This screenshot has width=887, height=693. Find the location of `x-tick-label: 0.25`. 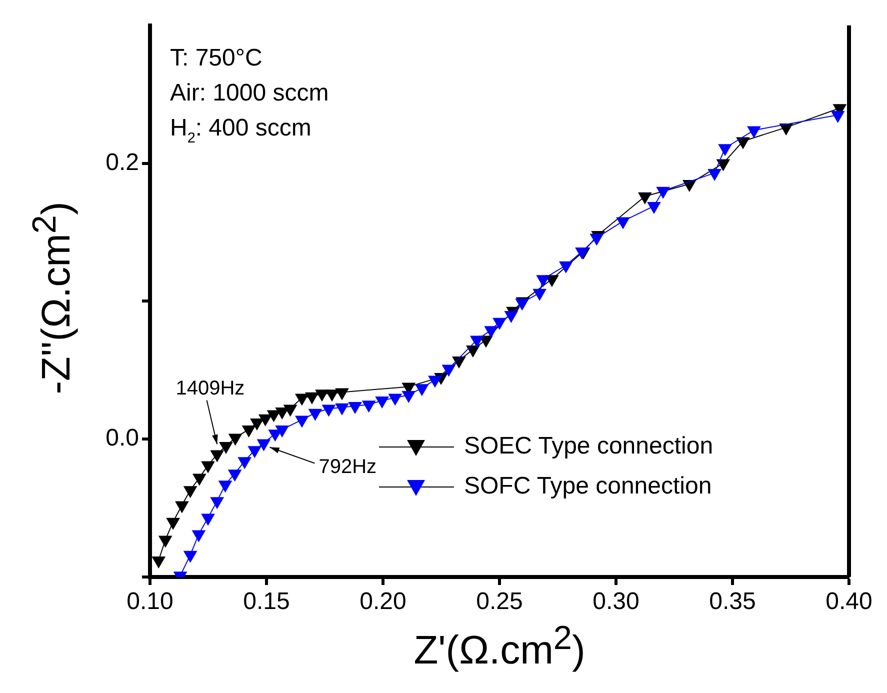

x-tick-label: 0.25 is located at coordinates (499, 602).